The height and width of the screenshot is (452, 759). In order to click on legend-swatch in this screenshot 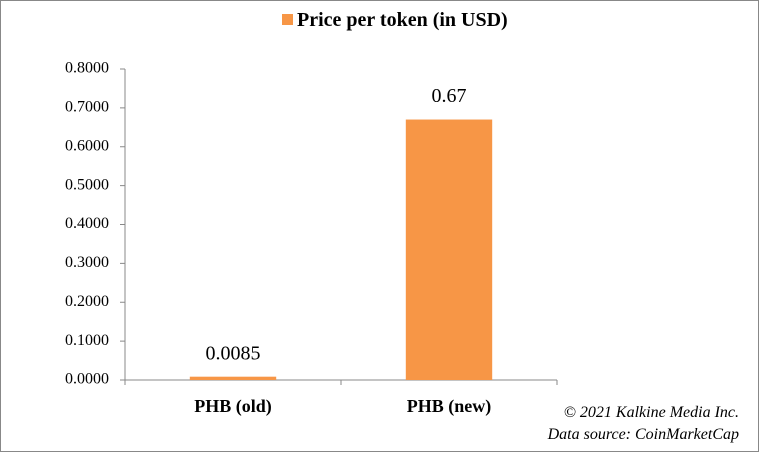, I will do `click(287, 19)`.